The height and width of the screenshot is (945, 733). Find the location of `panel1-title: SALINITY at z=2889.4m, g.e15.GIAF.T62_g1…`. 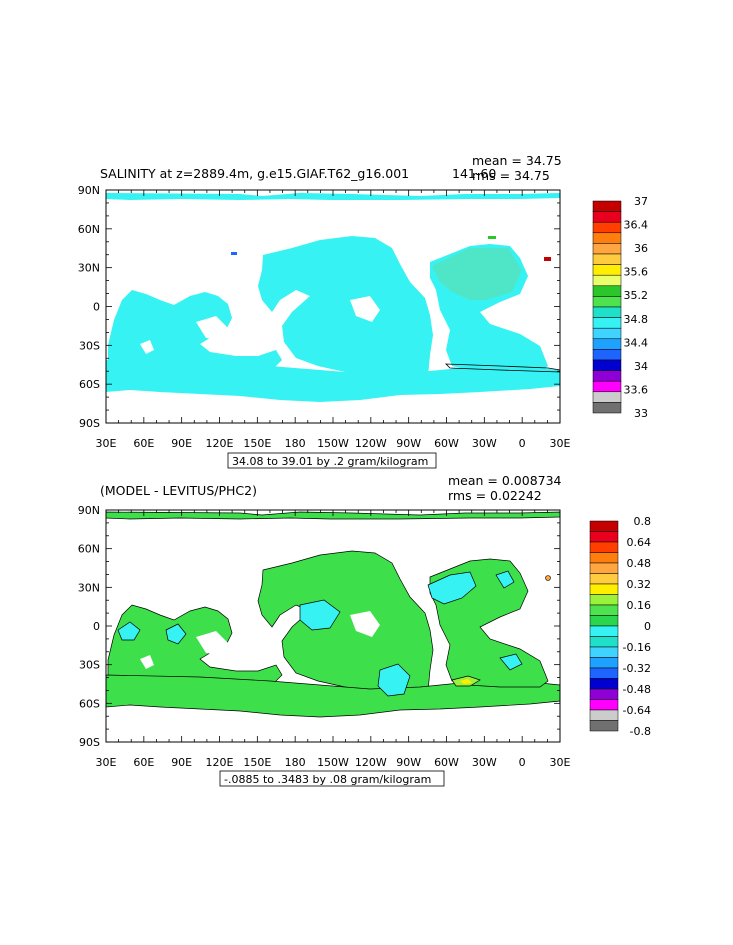

panel1-title: SALINITY at z=2889.4m, g.e15.GIAF.T62_g1… is located at coordinates (254, 173).